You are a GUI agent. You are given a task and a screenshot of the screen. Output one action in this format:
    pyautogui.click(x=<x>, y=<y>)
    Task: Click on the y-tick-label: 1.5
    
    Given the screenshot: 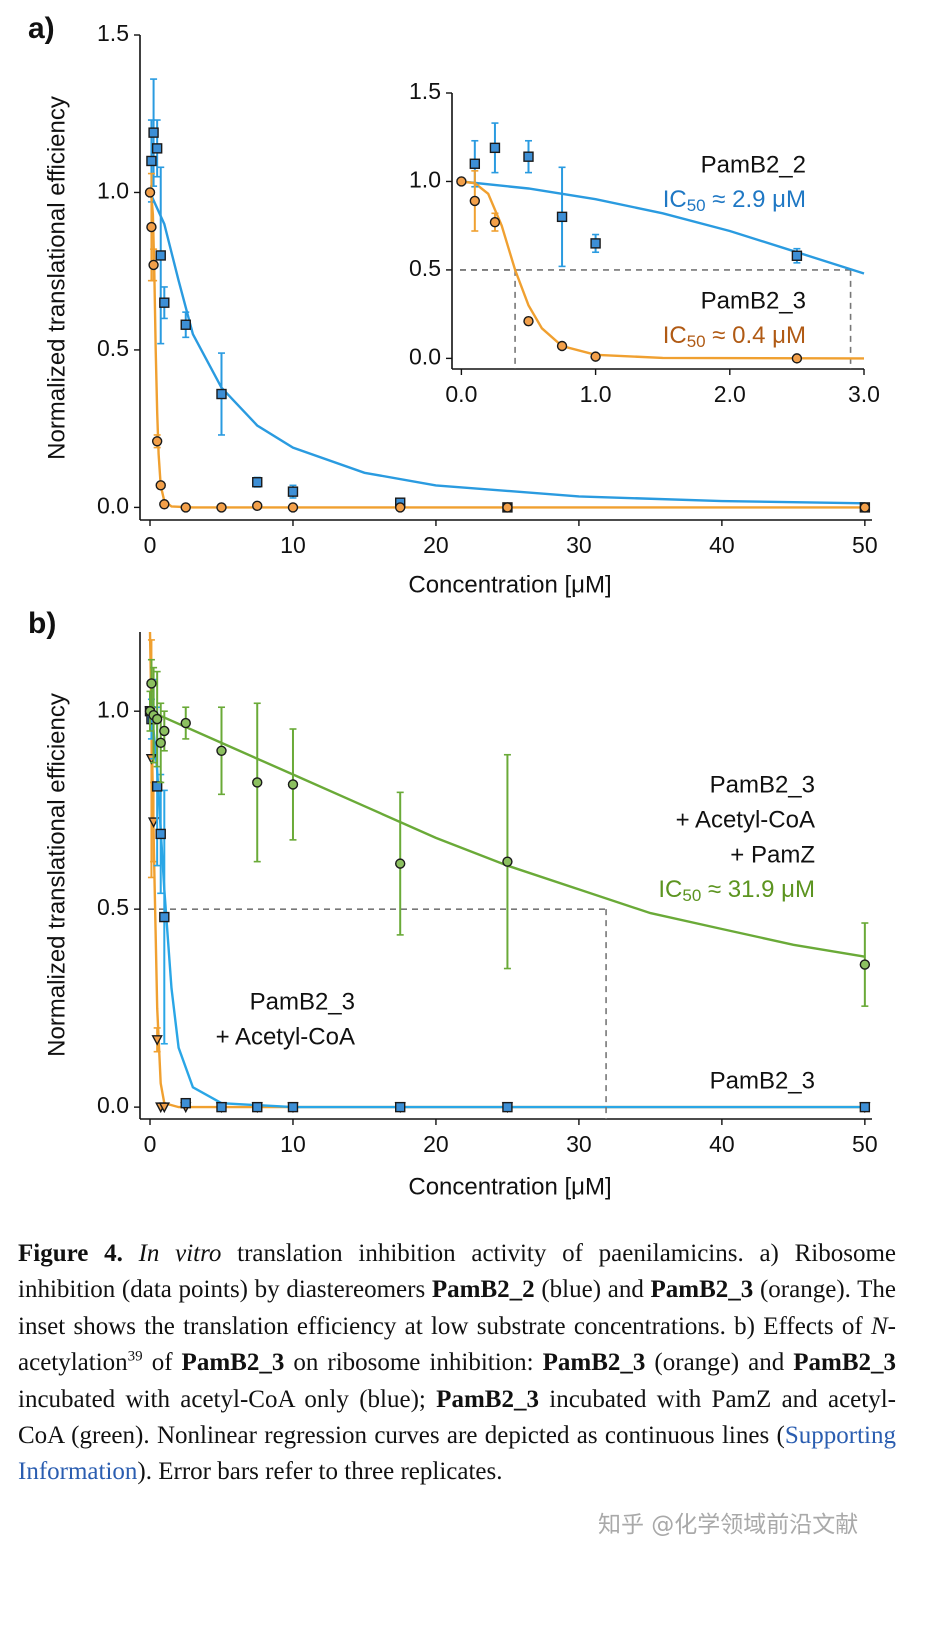 What is the action you would take?
    pyautogui.click(x=113, y=33)
    